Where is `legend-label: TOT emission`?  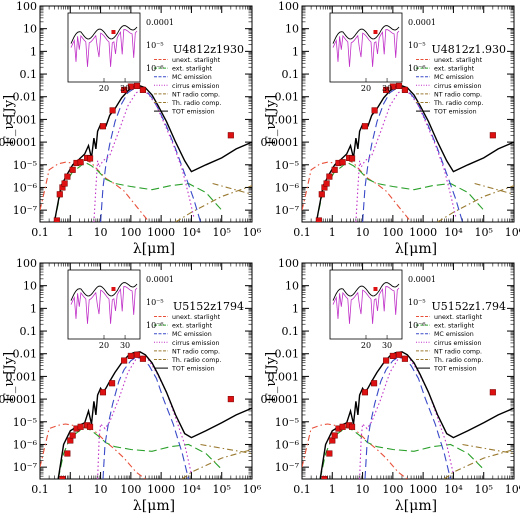
legend-label: TOT emission is located at coordinates (193, 369).